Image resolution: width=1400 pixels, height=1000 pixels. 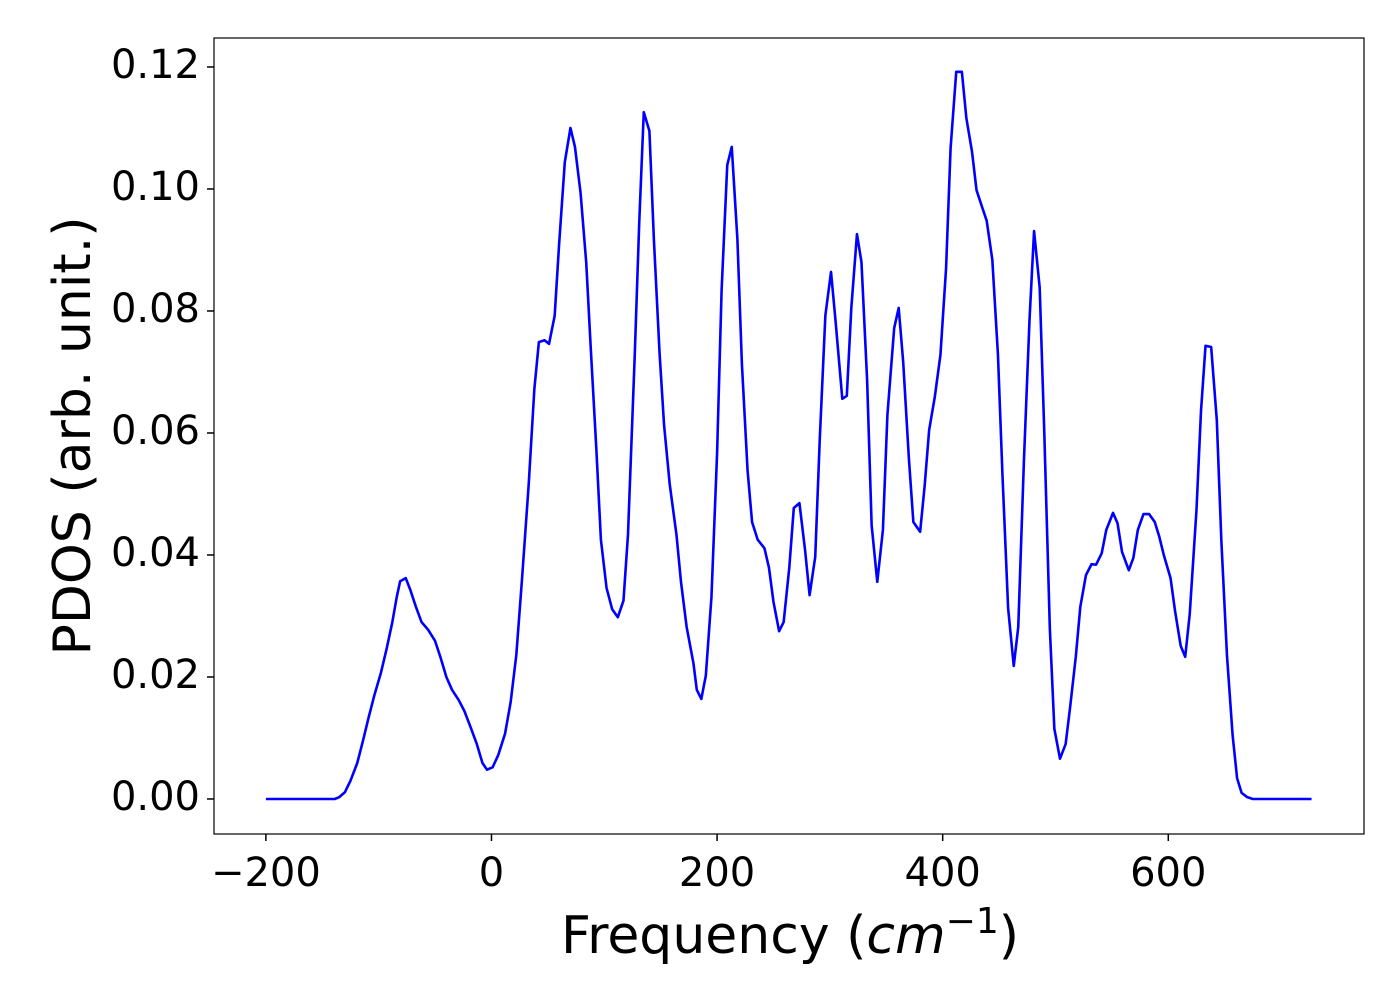 What do you see at coordinates (717, 873) in the screenshot?
I see `x-tick-label: 200` at bounding box center [717, 873].